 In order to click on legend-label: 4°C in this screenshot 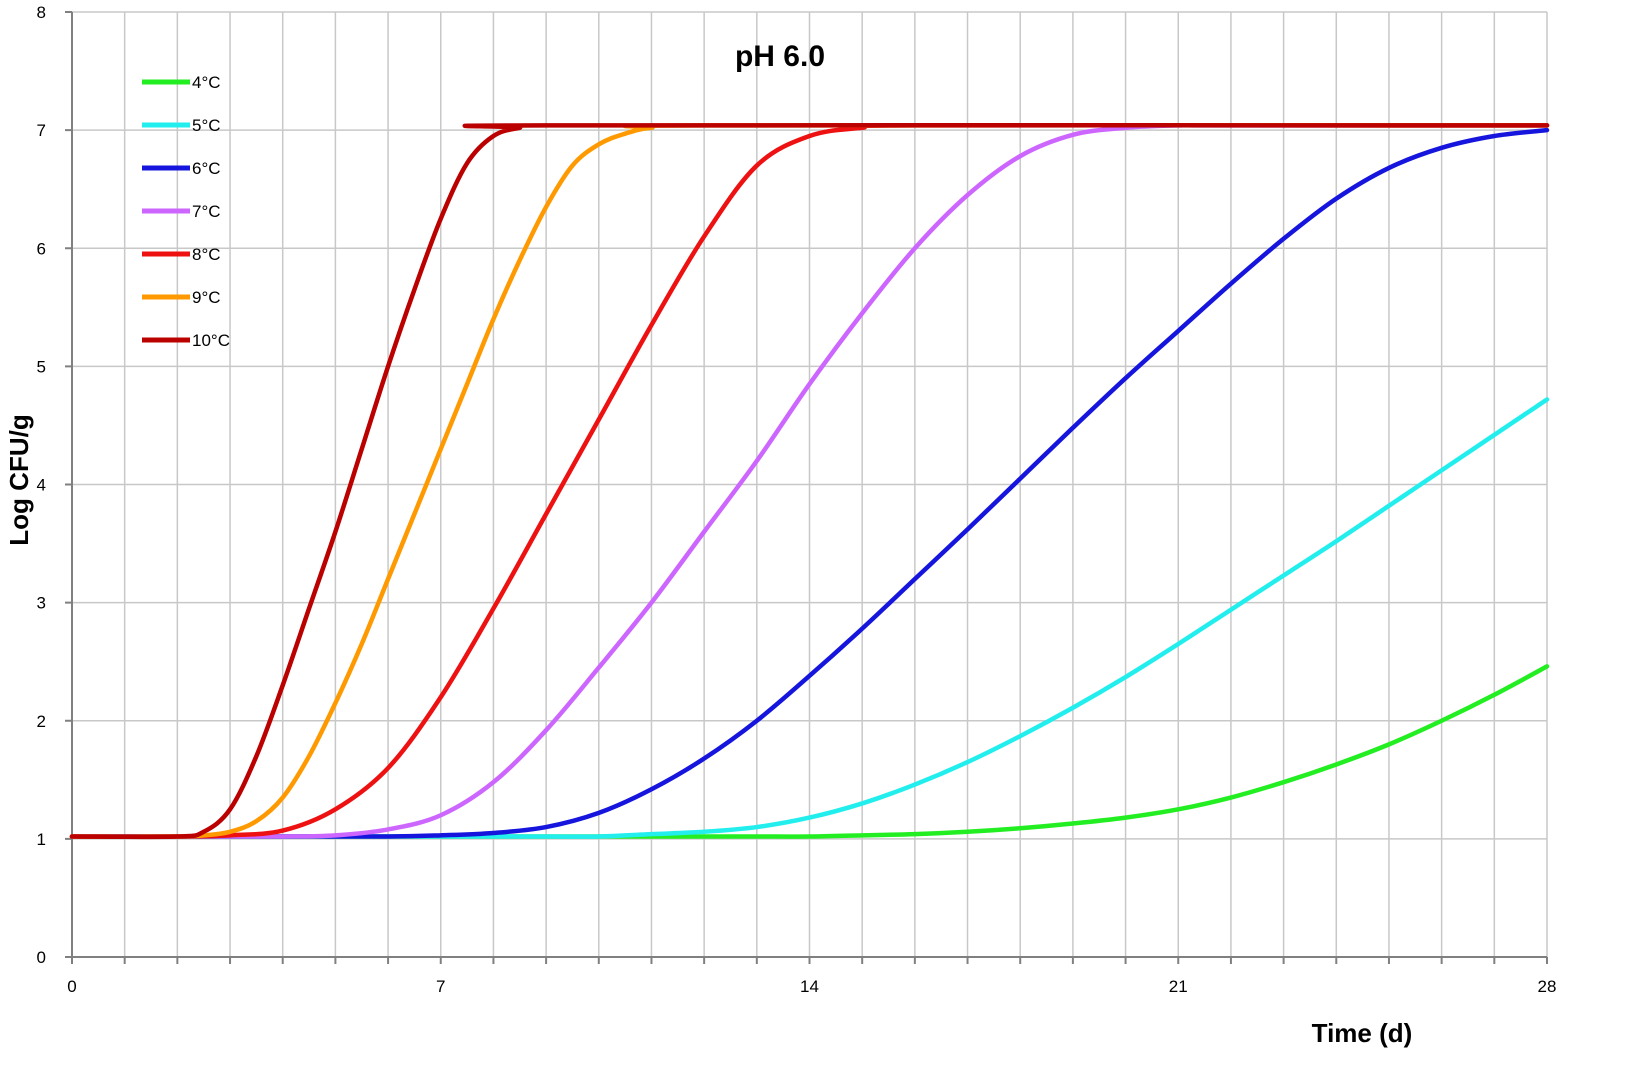, I will do `click(206, 82)`.